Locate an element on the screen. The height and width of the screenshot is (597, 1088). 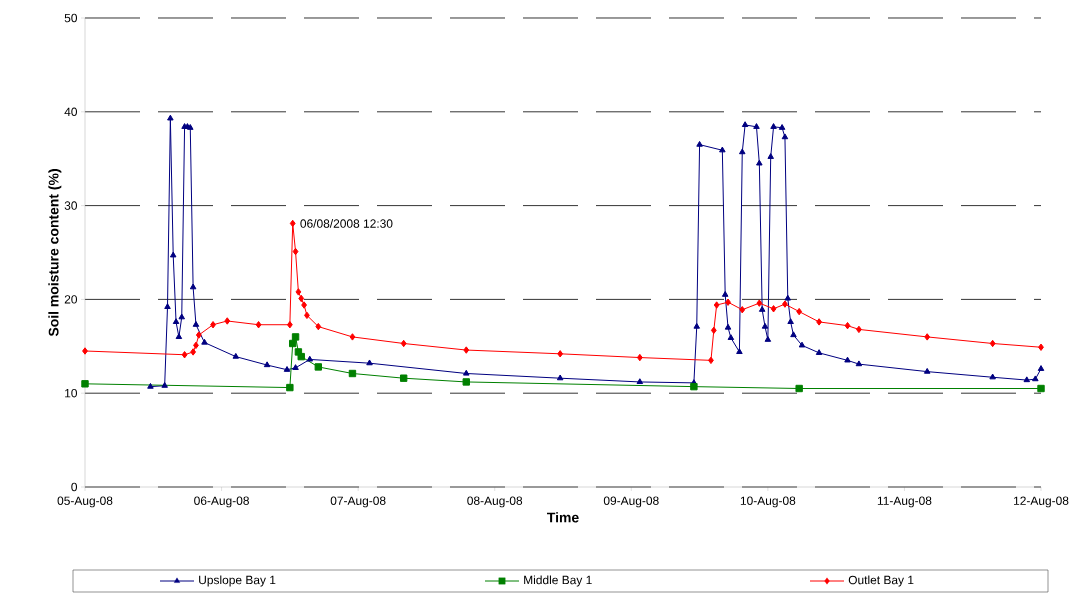
y-tick-label: 0 is located at coordinates (74, 487).